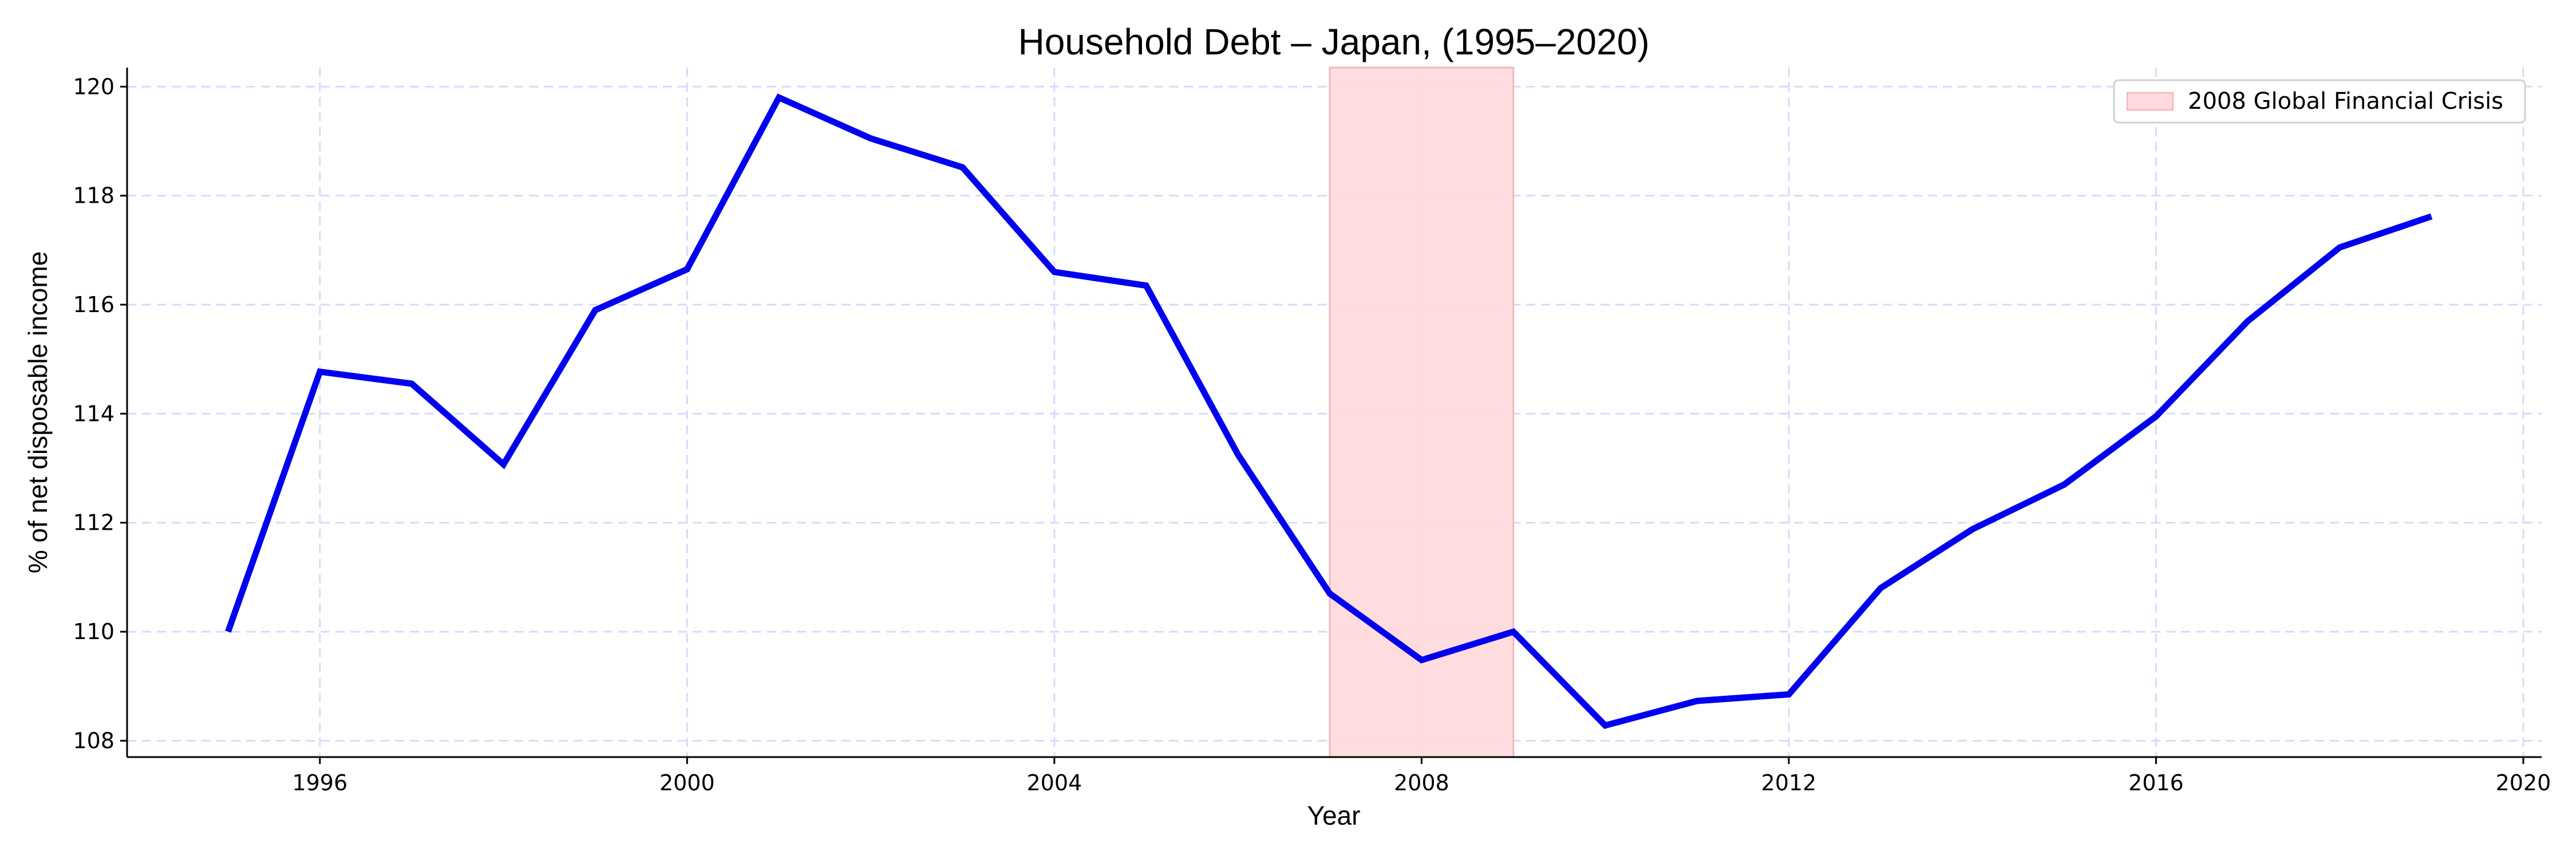 This screenshot has width=2576, height=859. What do you see at coordinates (1421, 782) in the screenshot?
I see `x-tick-label: 2008` at bounding box center [1421, 782].